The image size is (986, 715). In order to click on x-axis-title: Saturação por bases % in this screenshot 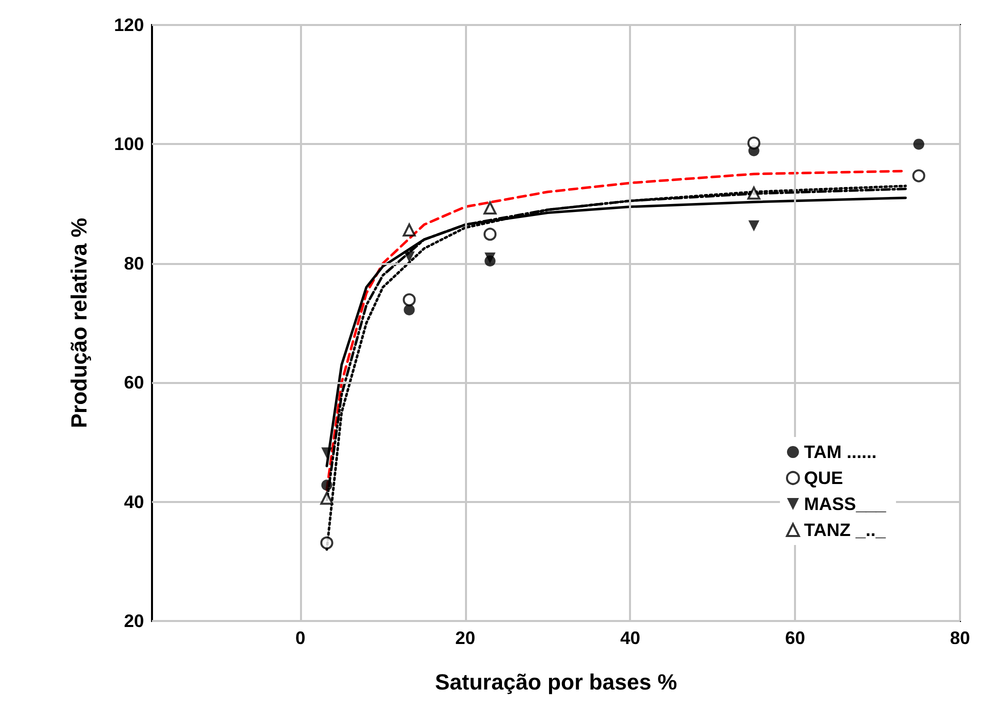, I will do `click(556, 682)`.